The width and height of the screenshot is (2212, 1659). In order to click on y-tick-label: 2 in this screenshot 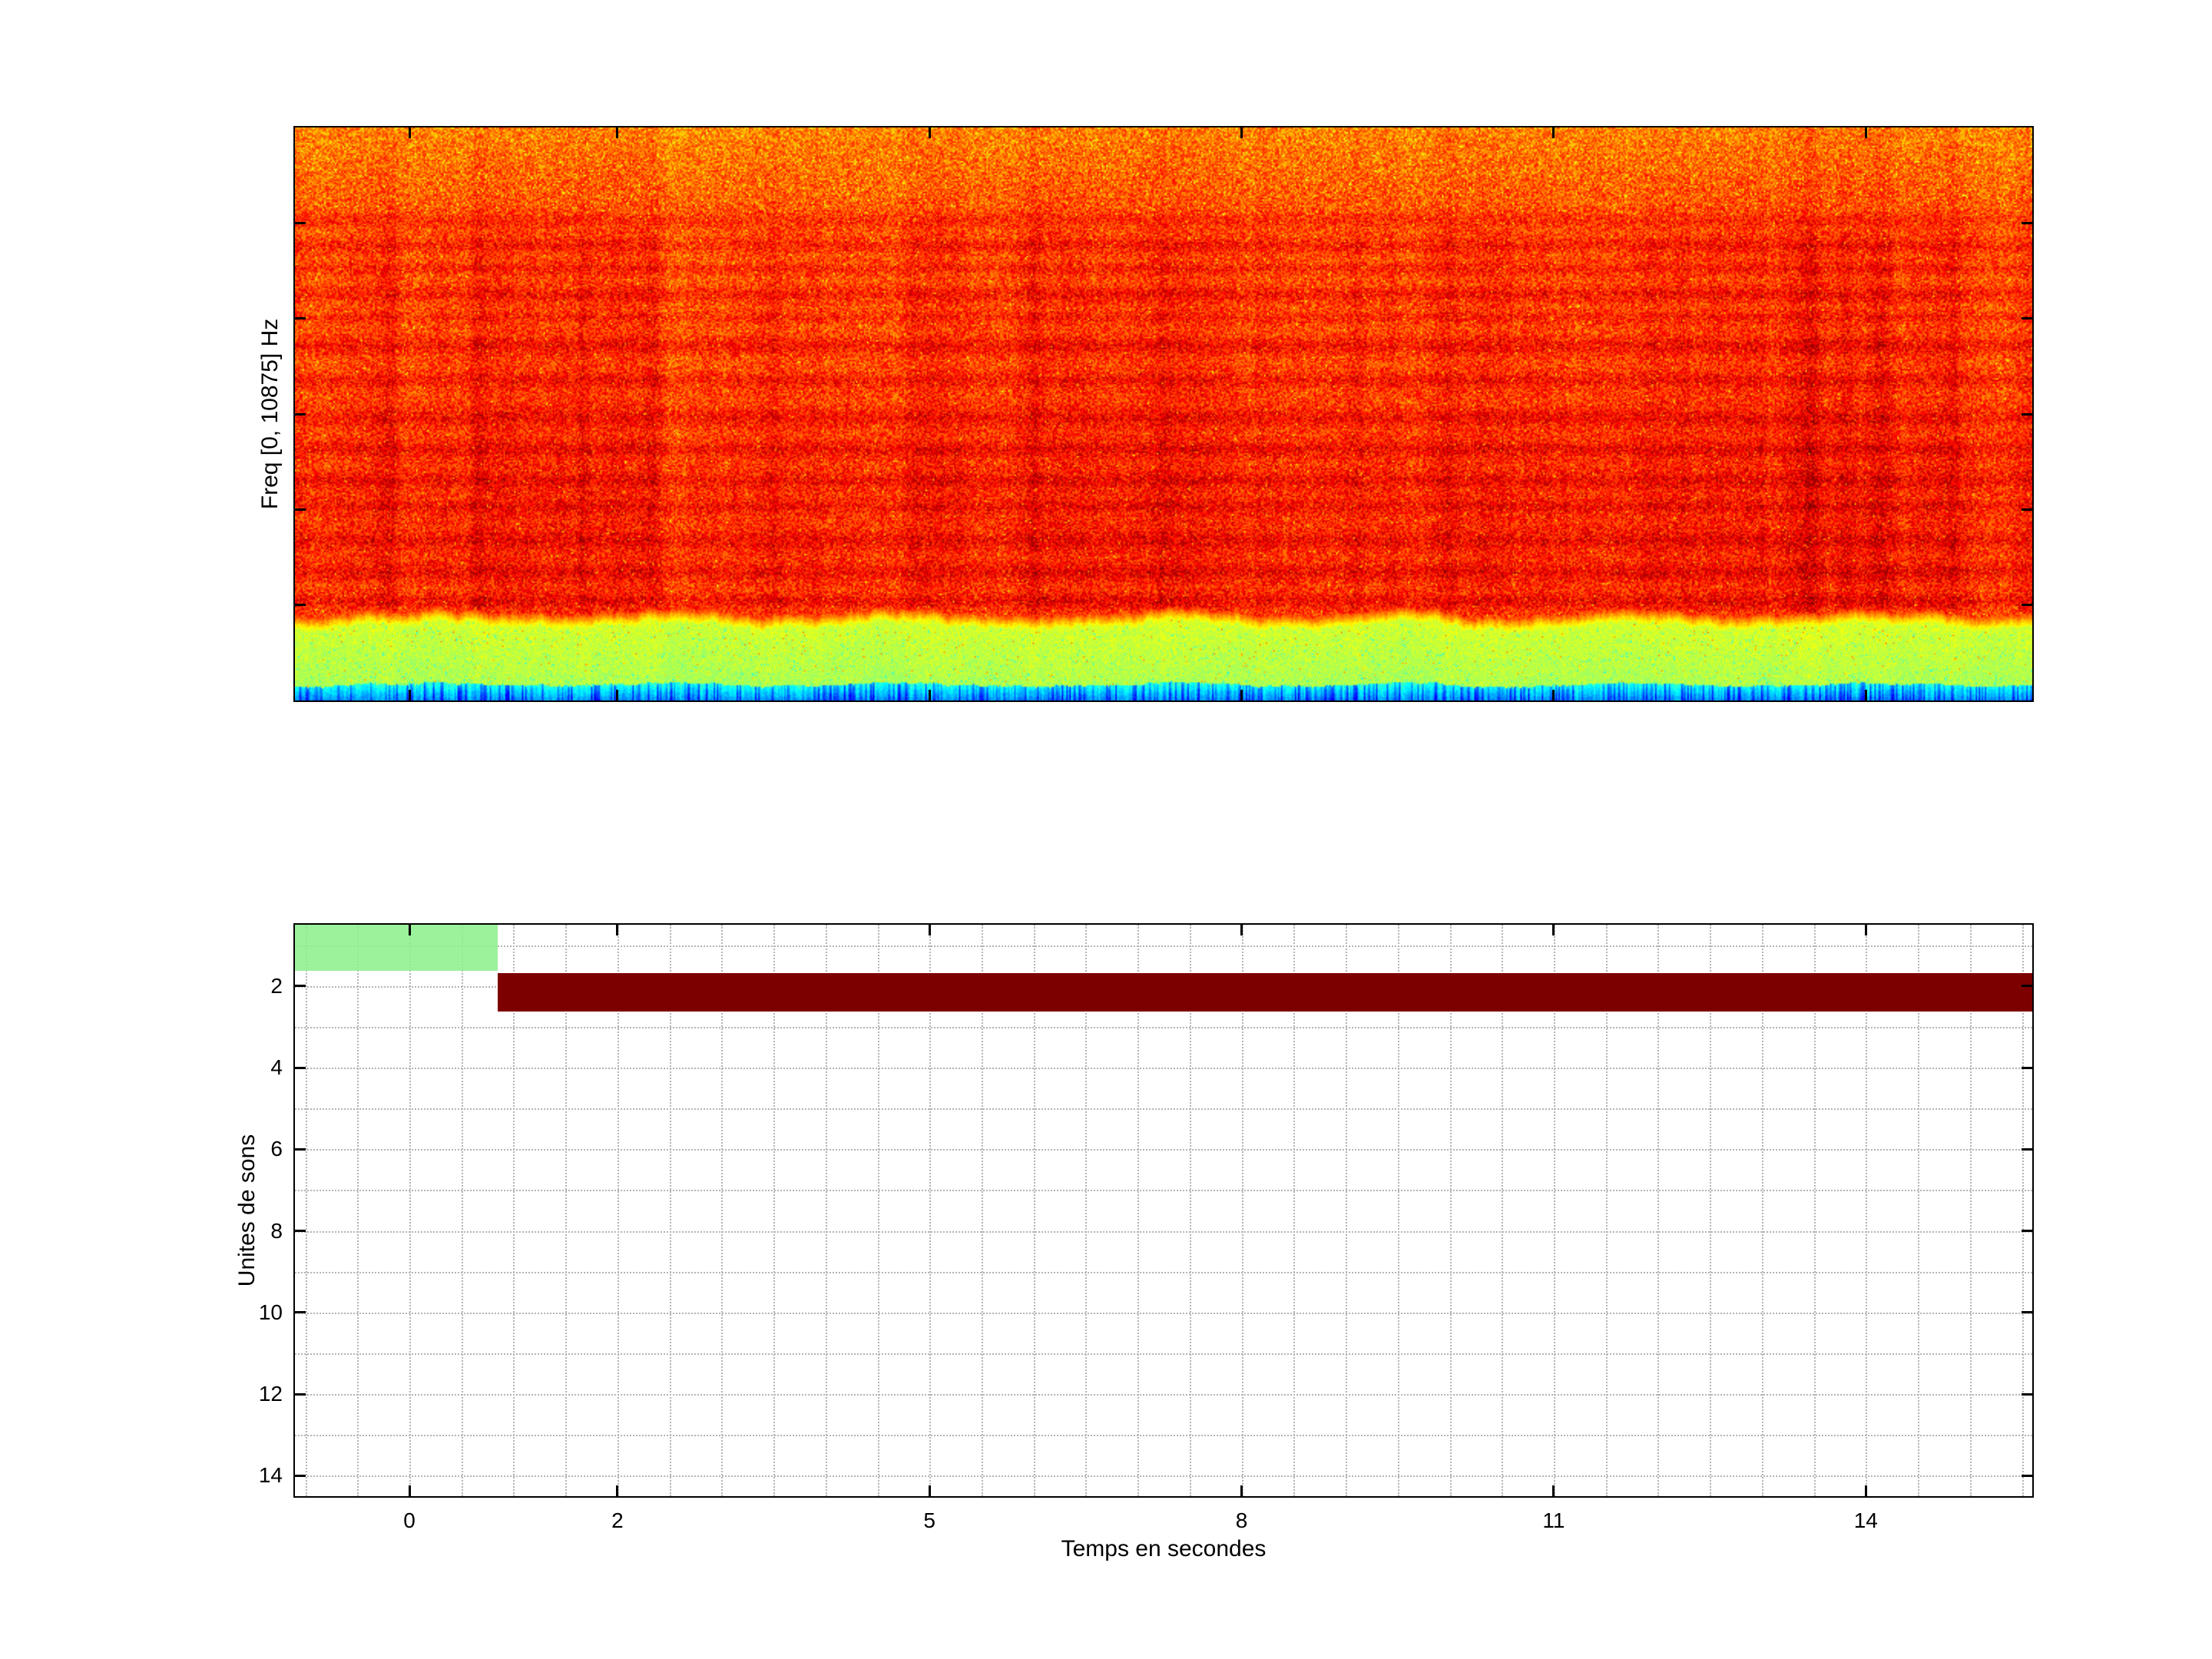, I will do `click(276, 986)`.